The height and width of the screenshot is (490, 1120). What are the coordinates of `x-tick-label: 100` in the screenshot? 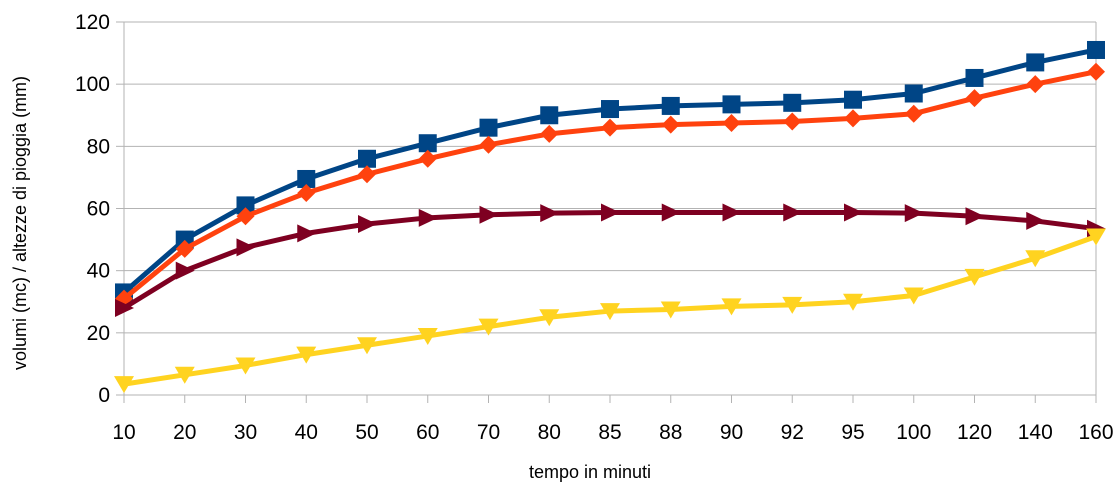 It's located at (913, 432).